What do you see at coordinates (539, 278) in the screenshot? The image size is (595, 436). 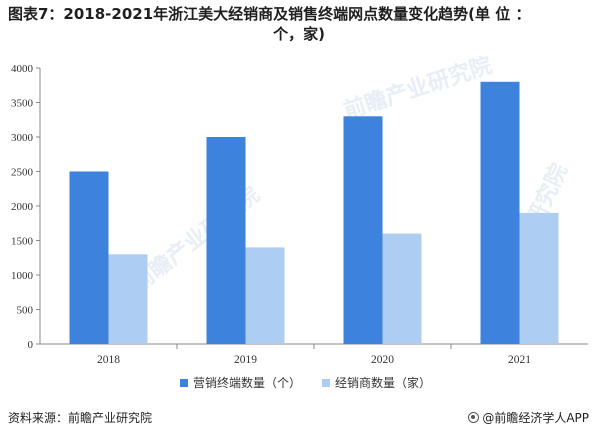 I see `bar-dealers-2021` at bounding box center [539, 278].